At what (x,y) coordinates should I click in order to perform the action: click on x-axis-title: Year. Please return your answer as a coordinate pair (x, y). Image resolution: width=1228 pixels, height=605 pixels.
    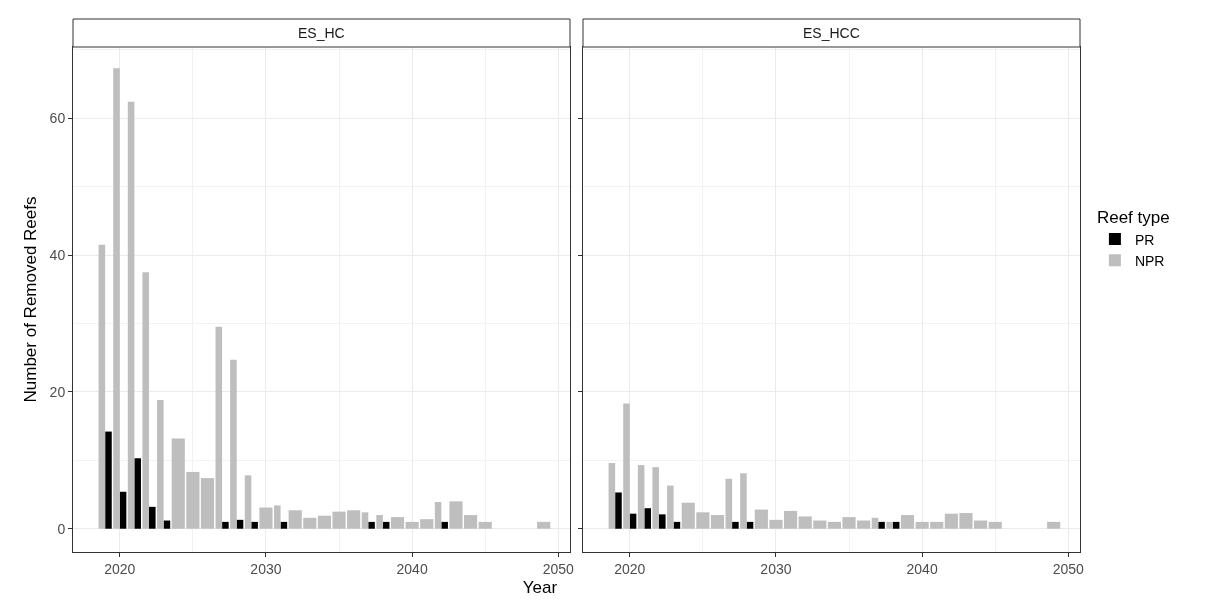
    Looking at the image, I should click on (540, 588).